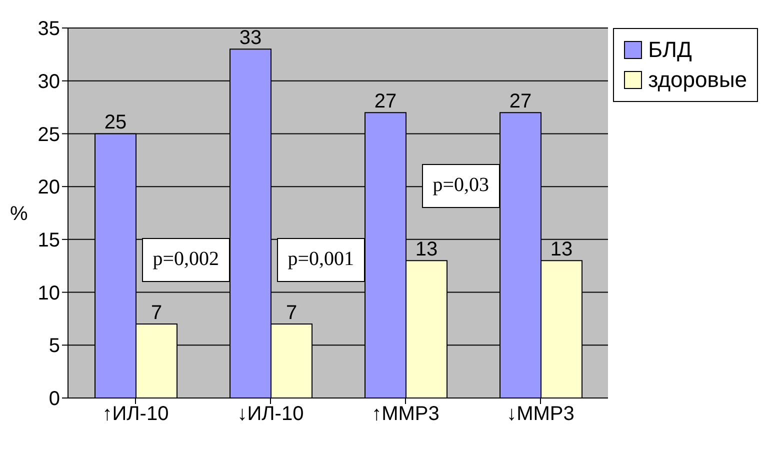 The width and height of the screenshot is (779, 464). Describe the element at coordinates (49, 187) in the screenshot. I see `y-tick-label: 20` at that location.